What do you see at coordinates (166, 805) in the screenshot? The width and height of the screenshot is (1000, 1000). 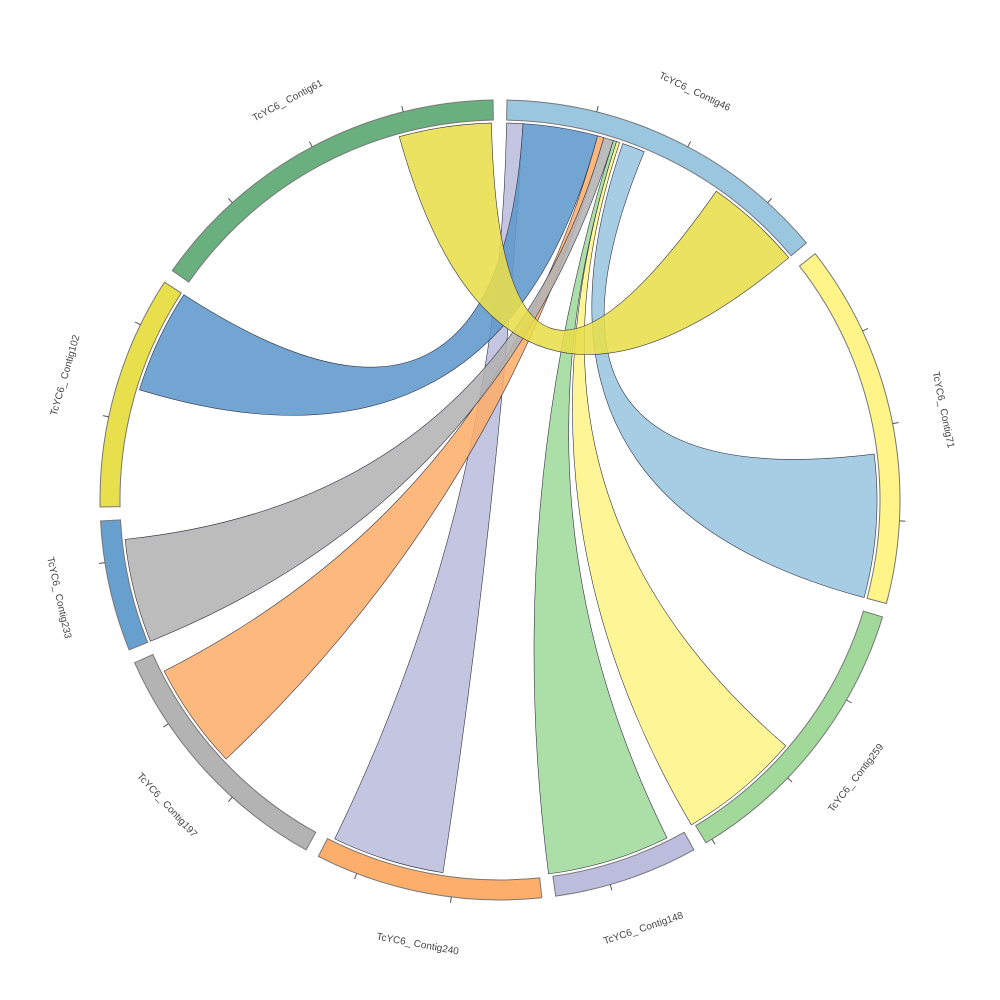 I see `group-label: TcYC6_ Contig197` at bounding box center [166, 805].